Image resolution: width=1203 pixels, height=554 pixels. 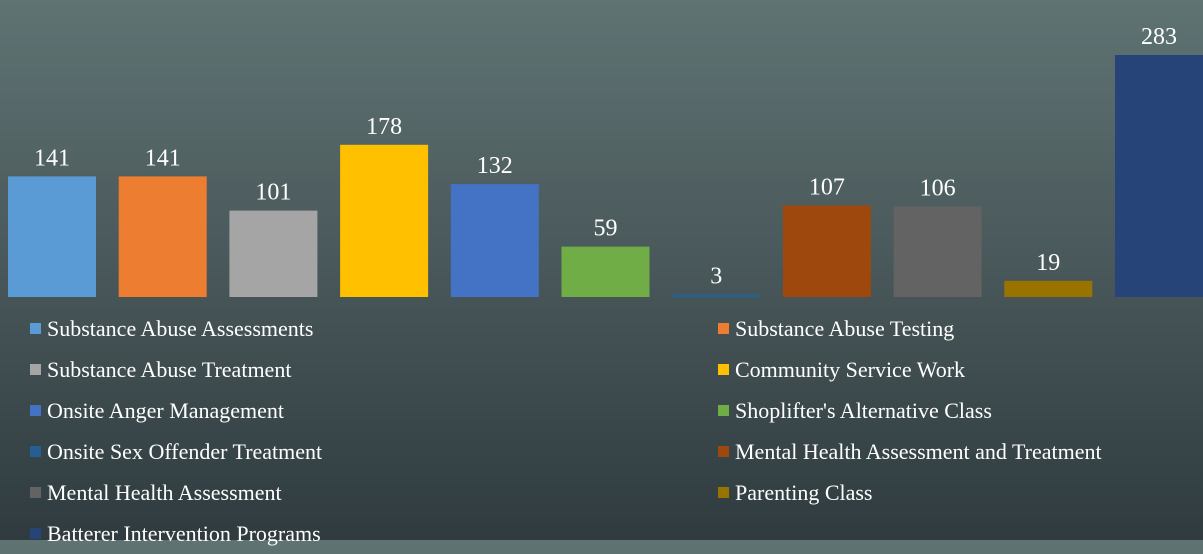 What do you see at coordinates (184, 533) in the screenshot?
I see `legend-label: Batterer Intervention Programs` at bounding box center [184, 533].